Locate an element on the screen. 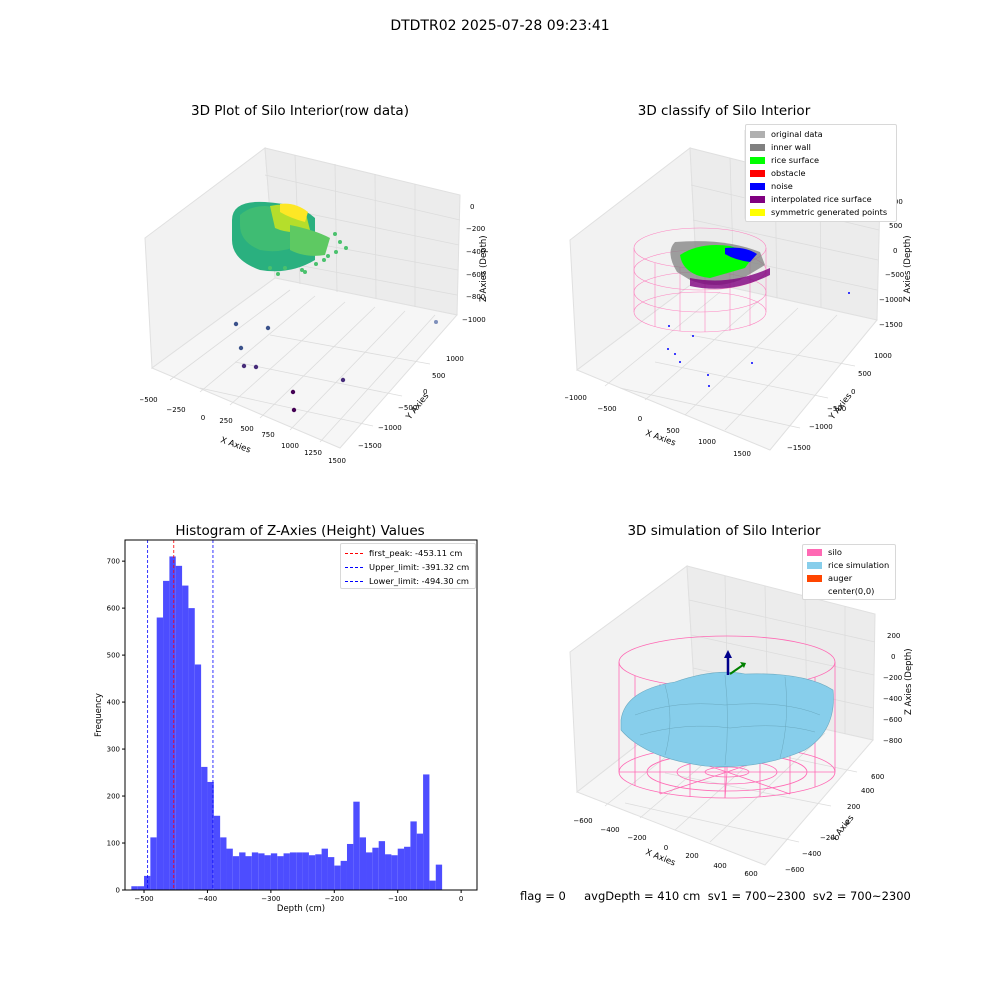 The height and width of the screenshot is (1000, 1000). sim-x-tick: 200 is located at coordinates (691, 856).